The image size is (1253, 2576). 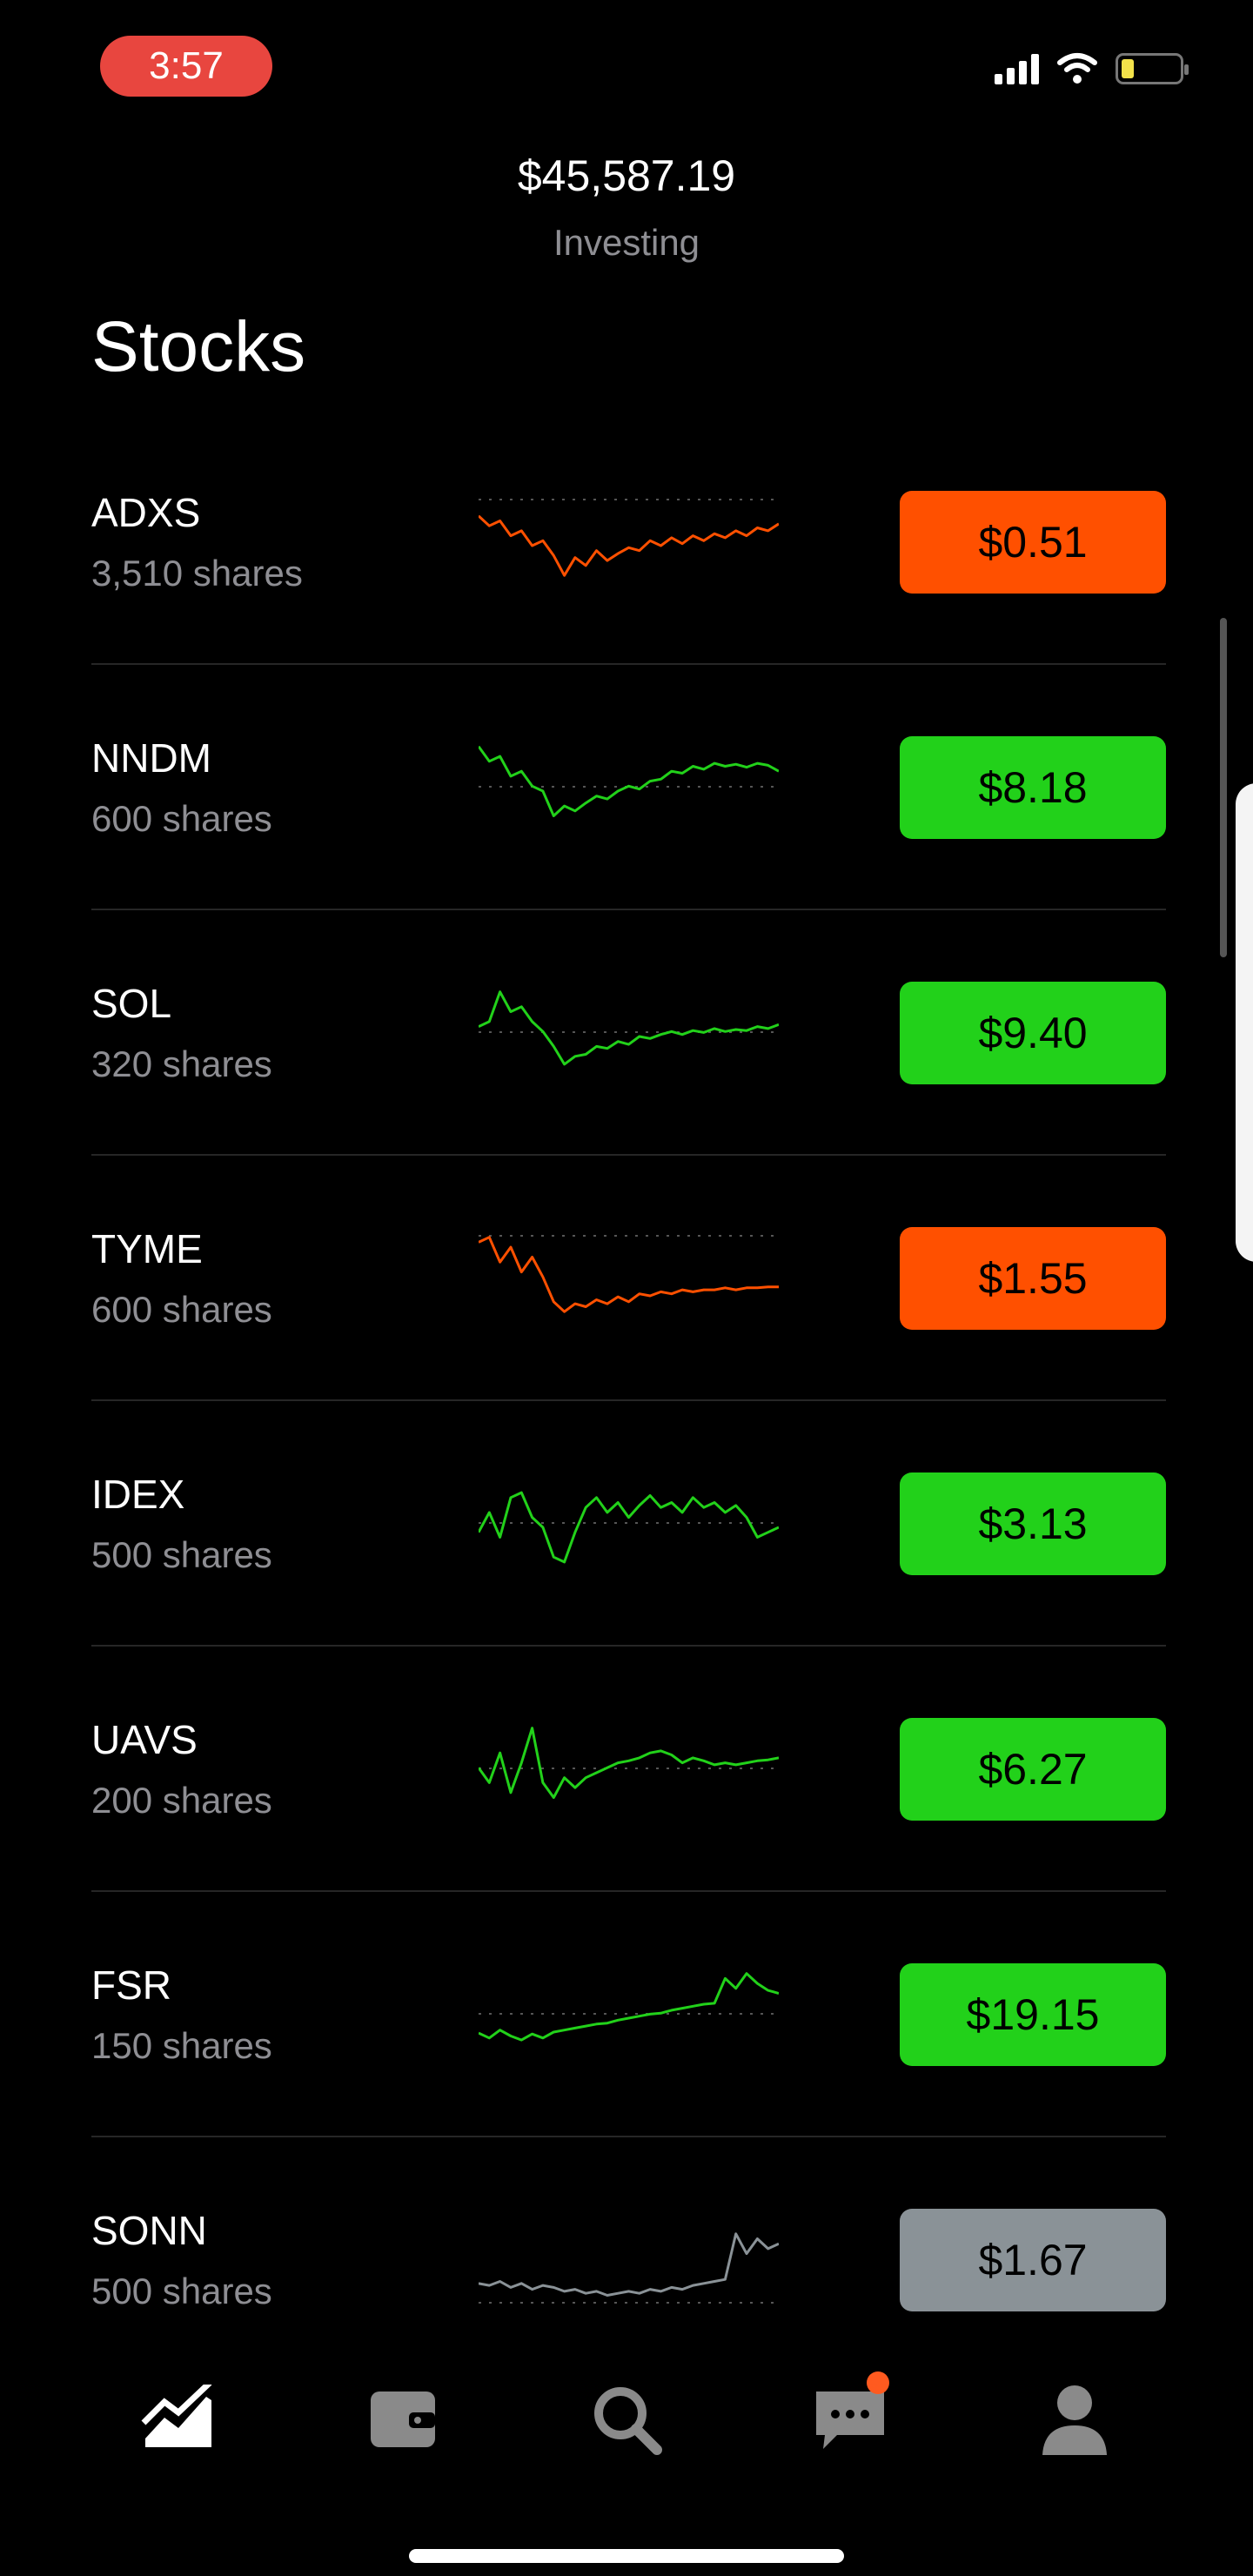 I want to click on stock-symbol: IDEX, so click(x=138, y=1494).